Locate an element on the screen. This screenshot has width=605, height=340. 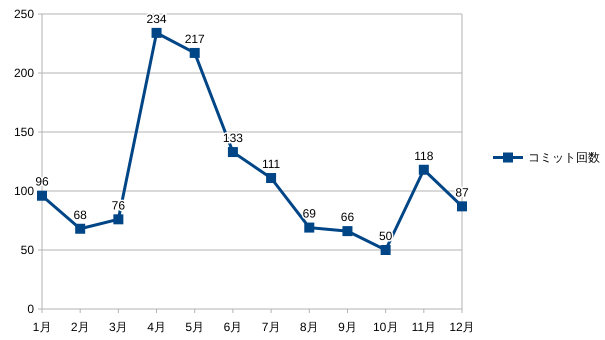
x-tick-label: 9月 is located at coordinates (347, 327).